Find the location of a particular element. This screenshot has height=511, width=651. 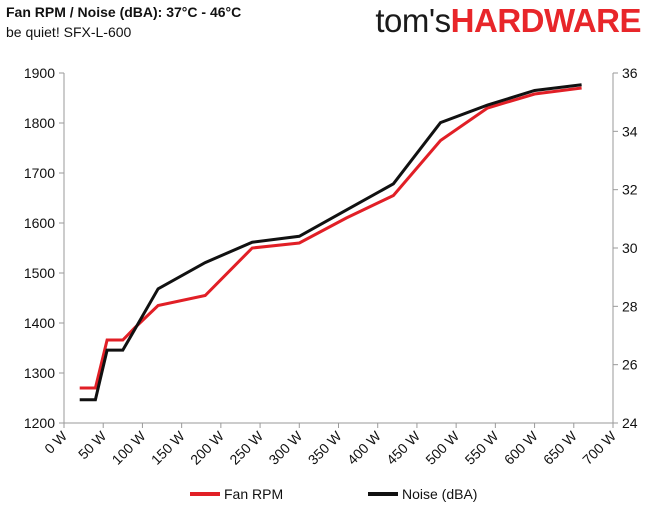

x-tick-label: 350 W is located at coordinates (325, 447).